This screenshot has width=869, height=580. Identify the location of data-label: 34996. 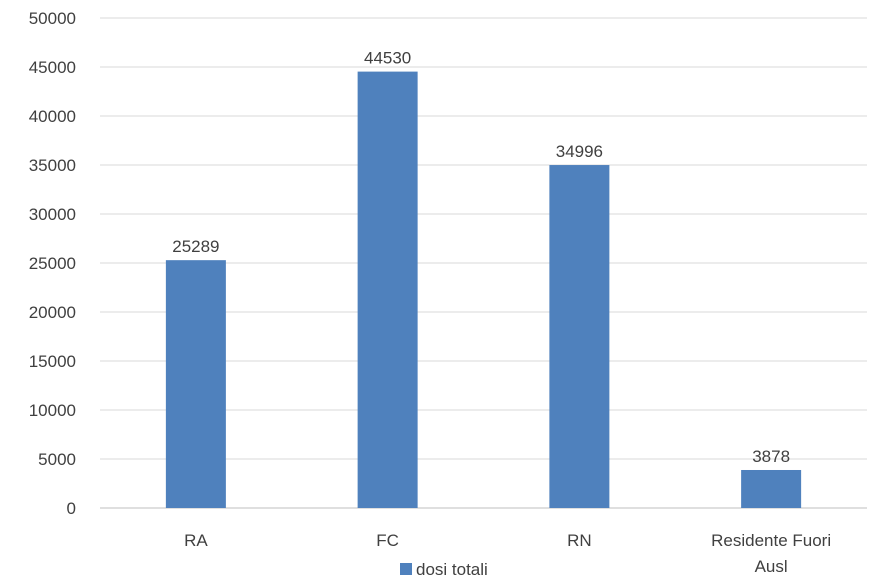
(579, 151).